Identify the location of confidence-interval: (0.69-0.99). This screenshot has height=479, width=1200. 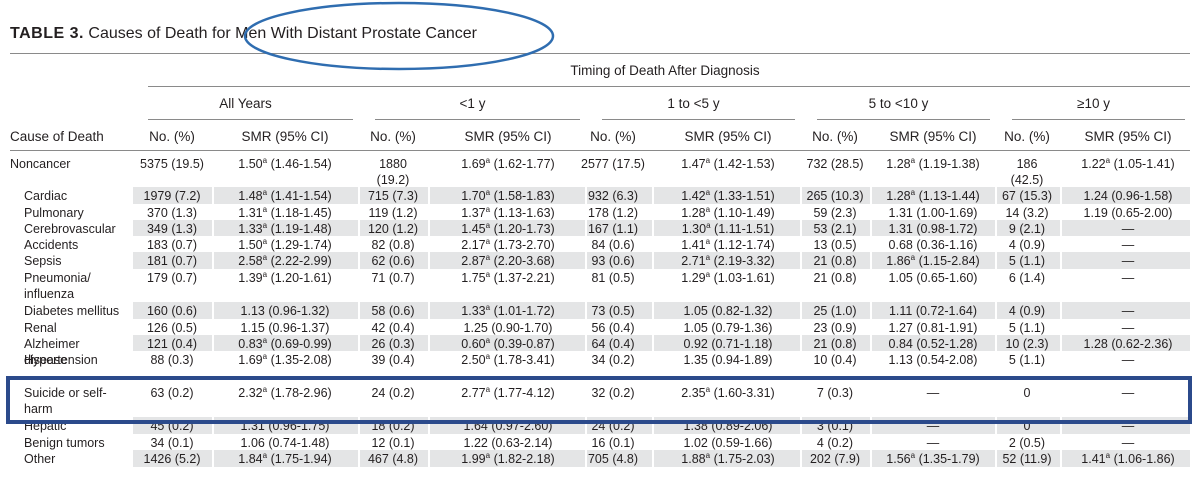
(301, 344).